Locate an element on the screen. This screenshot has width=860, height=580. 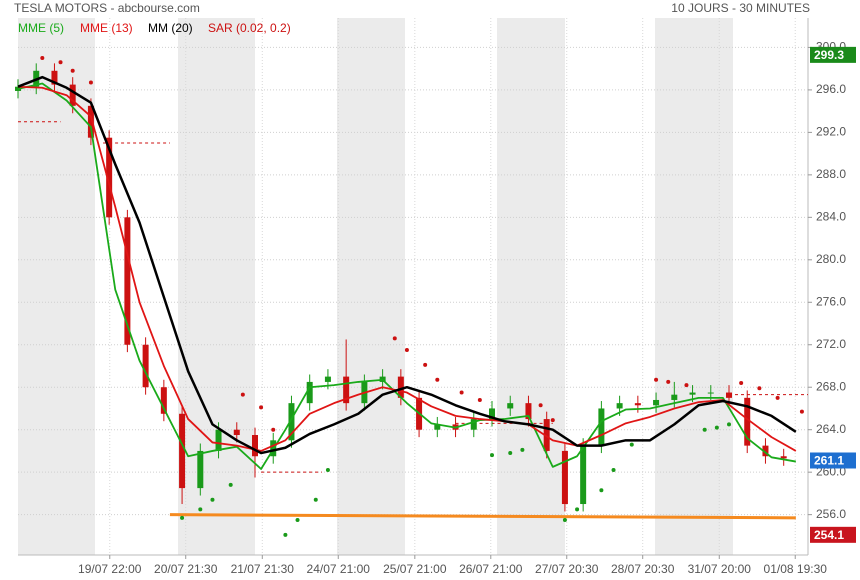
price-badge-label: 299.3 is located at coordinates (829, 55).